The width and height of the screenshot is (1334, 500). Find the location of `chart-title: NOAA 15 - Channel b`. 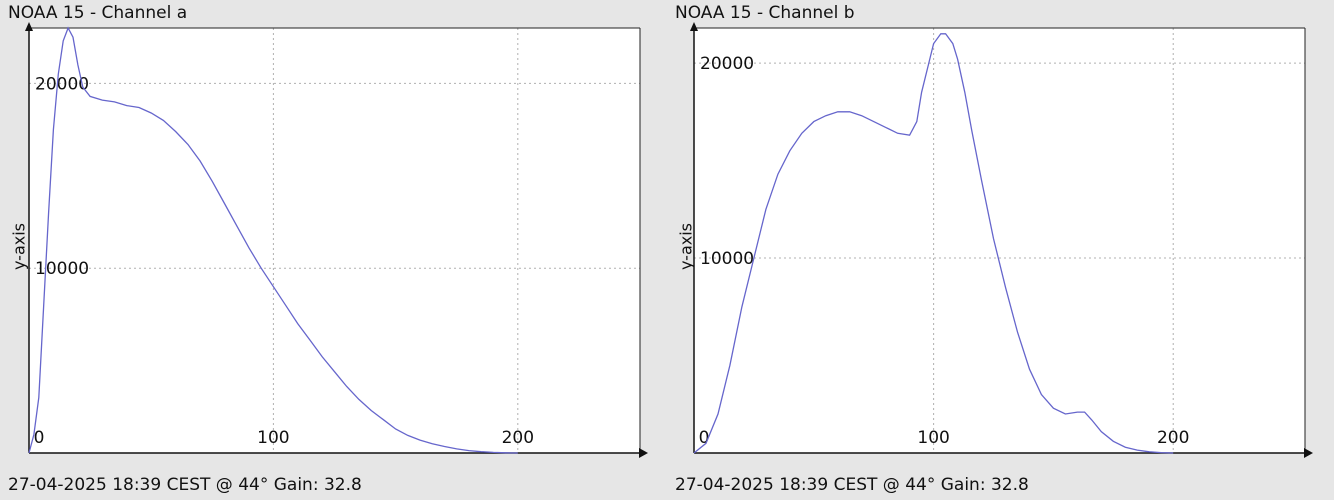

chart-title: NOAA 15 - Channel b is located at coordinates (765, 13).